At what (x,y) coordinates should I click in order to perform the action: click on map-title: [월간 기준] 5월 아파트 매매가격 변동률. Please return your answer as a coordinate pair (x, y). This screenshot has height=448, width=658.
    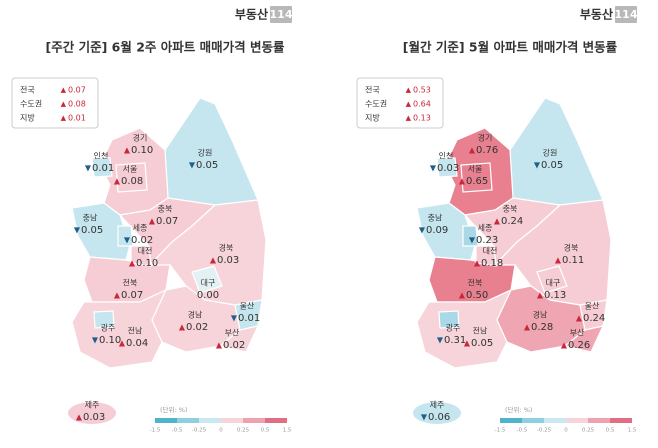
    Looking at the image, I should click on (510, 47).